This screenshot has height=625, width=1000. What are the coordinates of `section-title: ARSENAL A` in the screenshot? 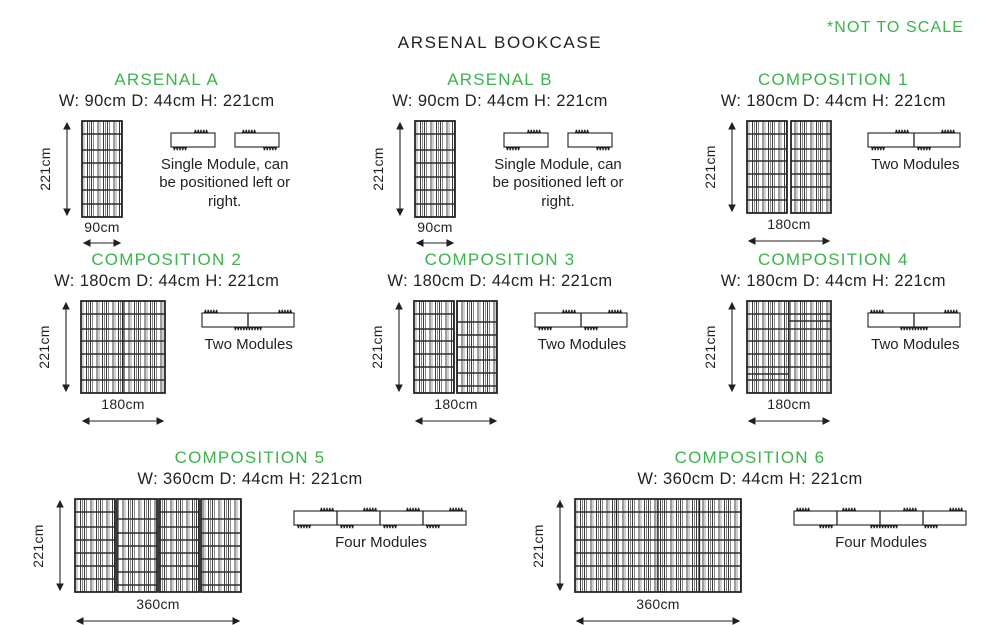 It's located at (166, 79).